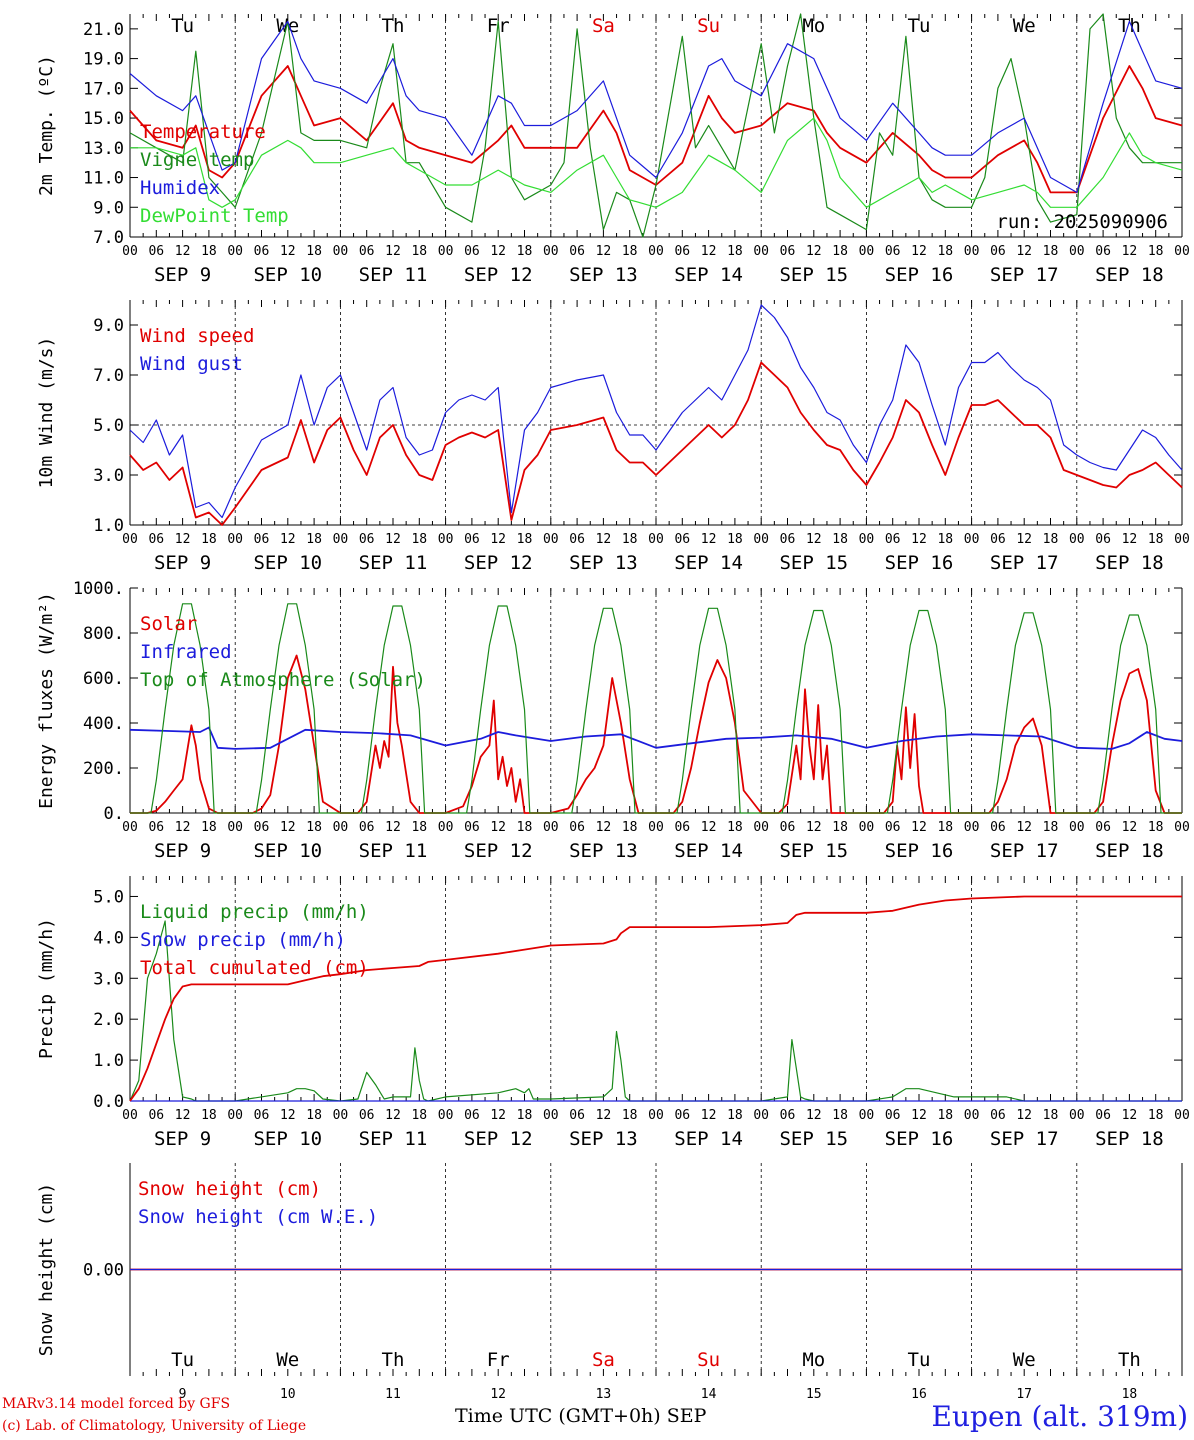 This screenshot has height=1440, width=1194. Describe the element at coordinates (103, 634) in the screenshot. I see `y-tick-label: 800.` at that location.